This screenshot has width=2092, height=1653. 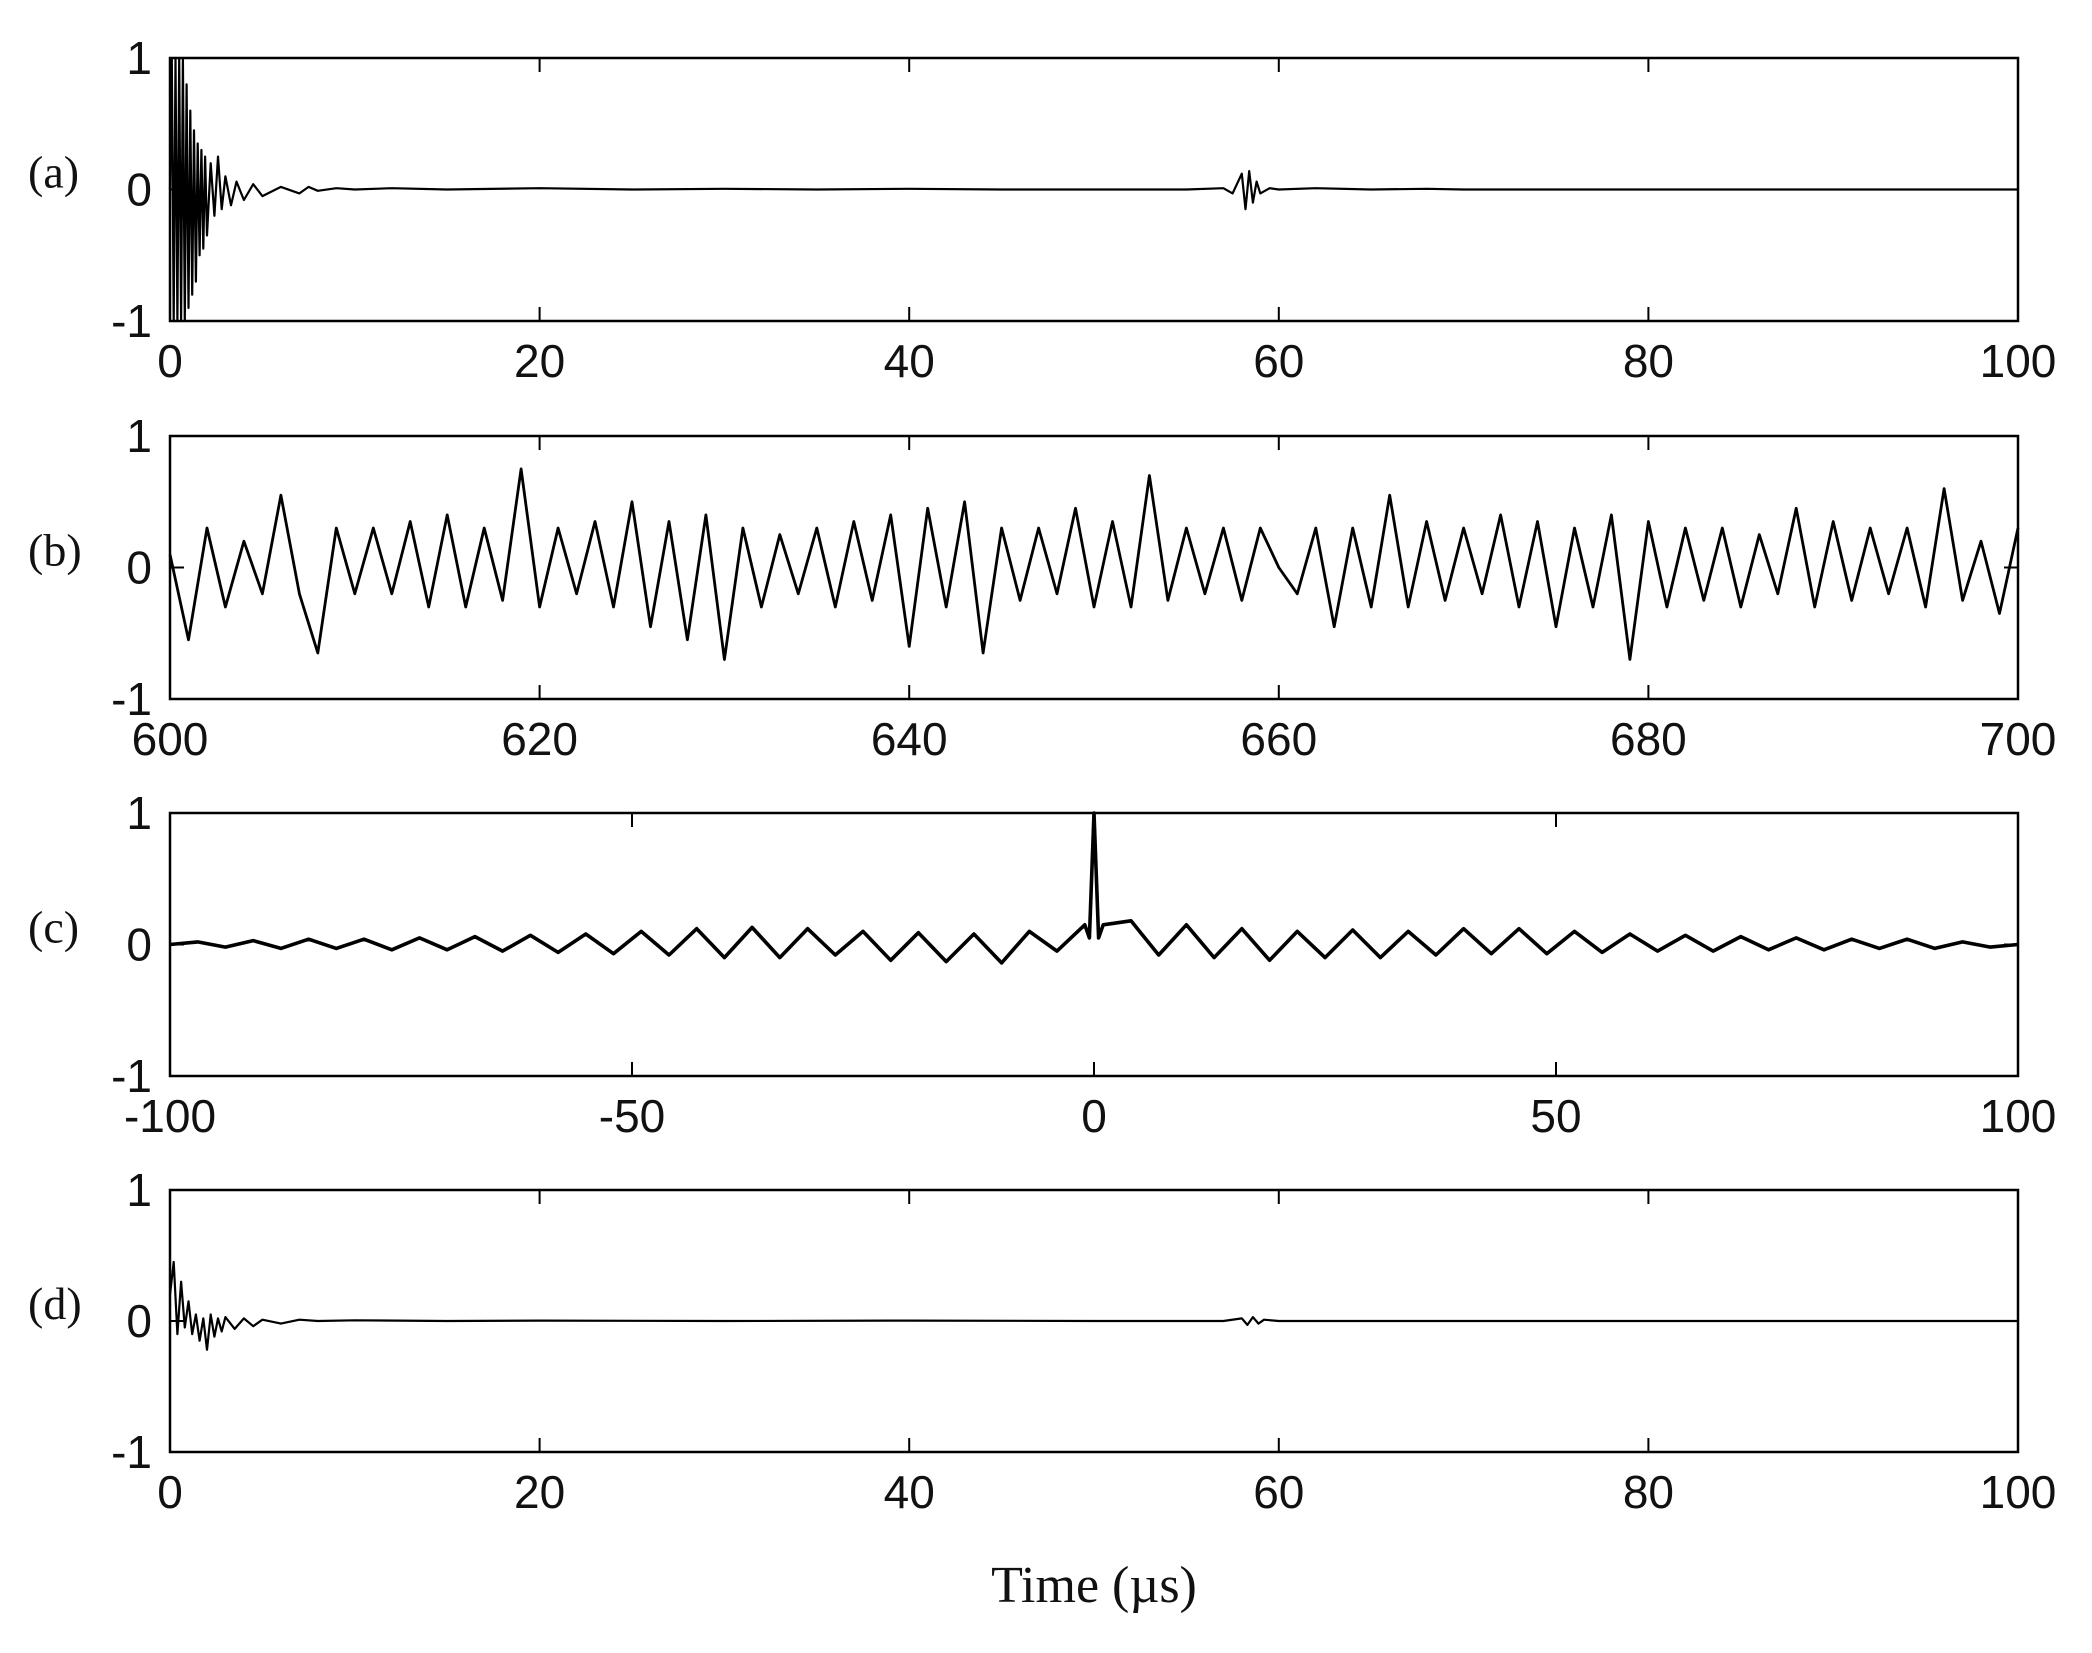 I want to click on x-tick-label: 640, so click(x=909, y=739).